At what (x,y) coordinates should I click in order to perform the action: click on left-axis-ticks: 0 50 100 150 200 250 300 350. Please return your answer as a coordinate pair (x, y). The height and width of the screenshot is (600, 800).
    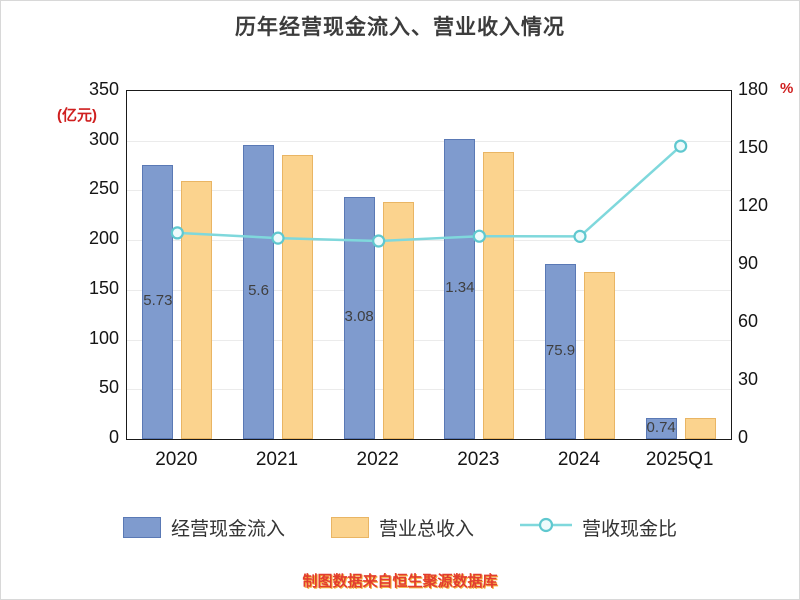
    Looking at the image, I should click on (95, 263).